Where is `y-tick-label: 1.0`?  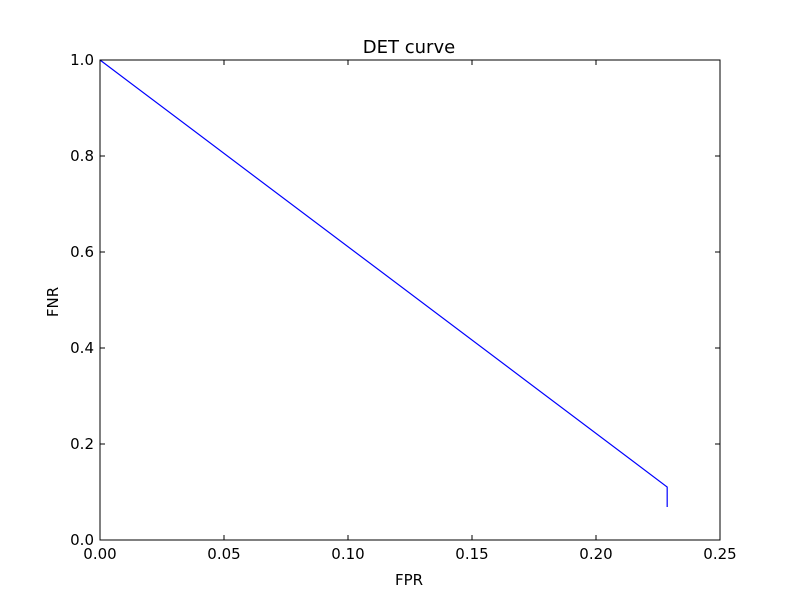 y-tick-label: 1.0 is located at coordinates (82, 60).